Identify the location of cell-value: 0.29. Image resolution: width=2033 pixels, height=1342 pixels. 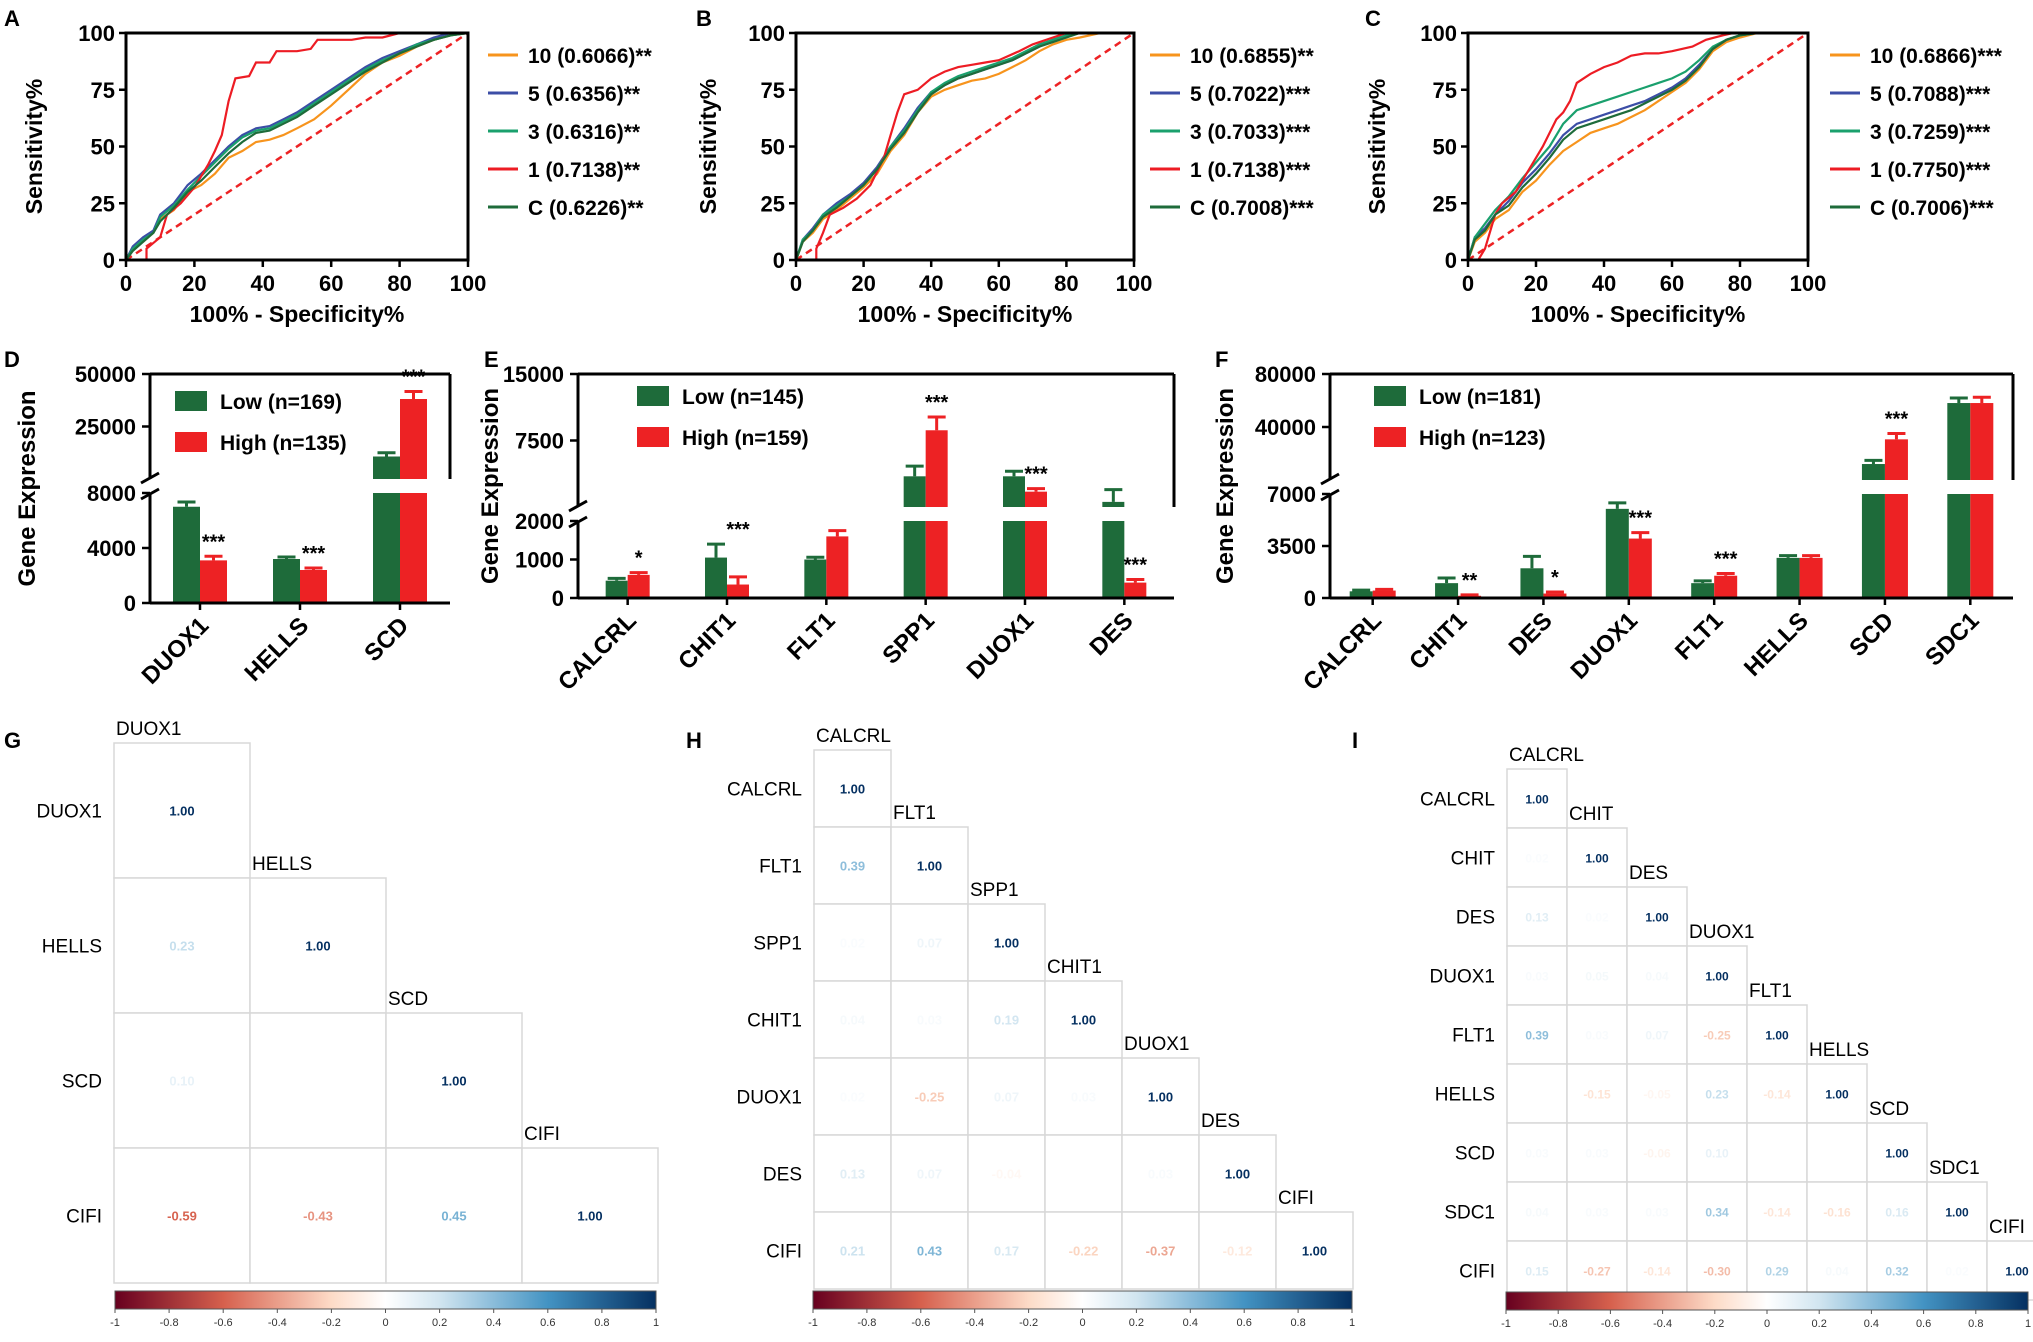
(1777, 1272).